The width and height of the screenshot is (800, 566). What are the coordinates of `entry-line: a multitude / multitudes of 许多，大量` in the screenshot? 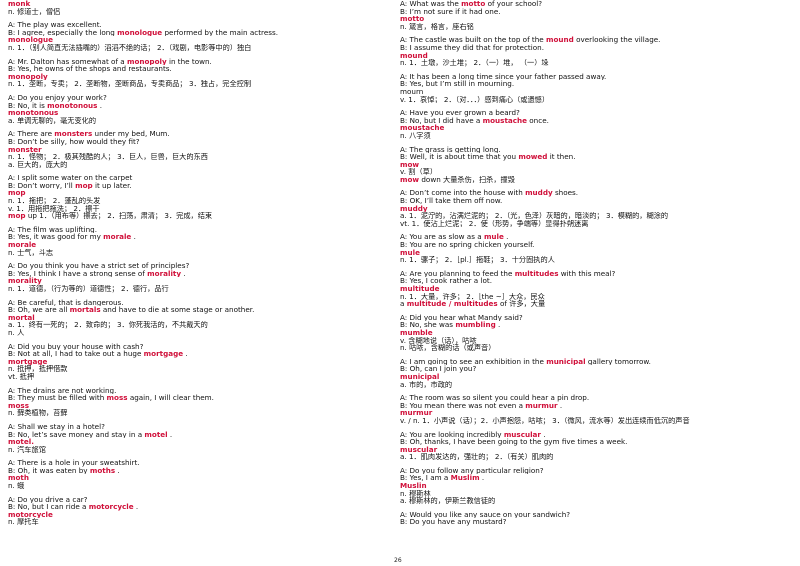 It's located at (590, 304).